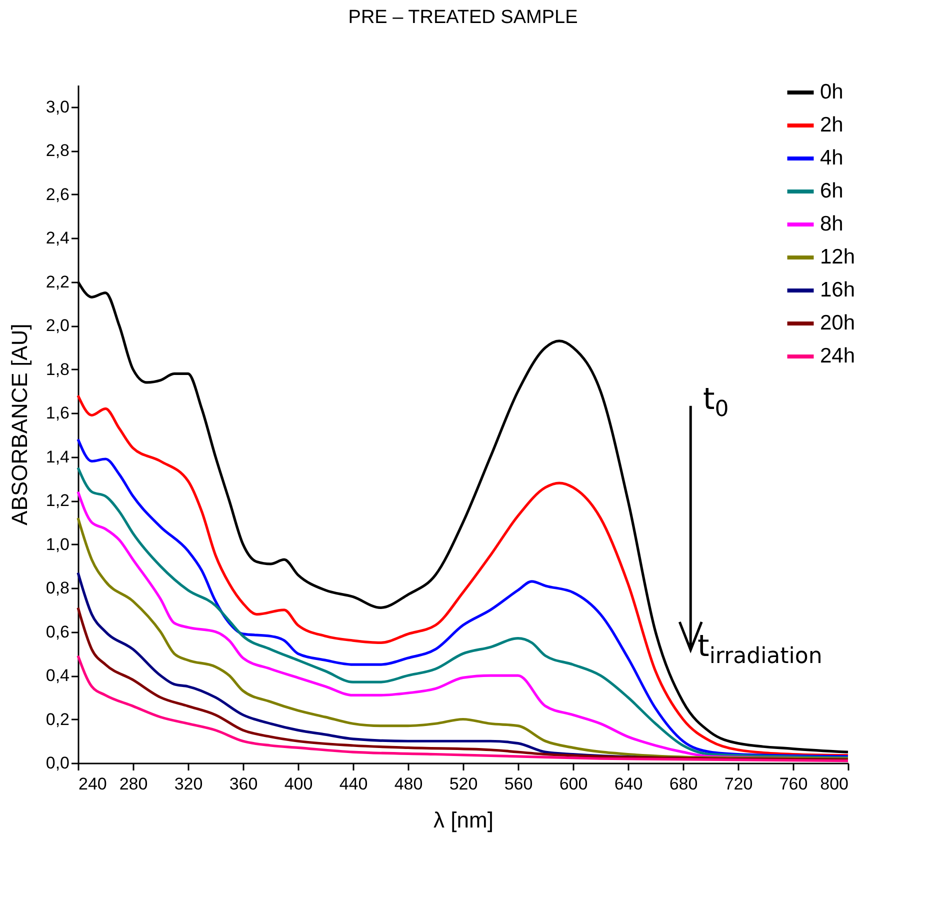  I want to click on y-axis-title: ABSORBANCE [AU], so click(19, 425).